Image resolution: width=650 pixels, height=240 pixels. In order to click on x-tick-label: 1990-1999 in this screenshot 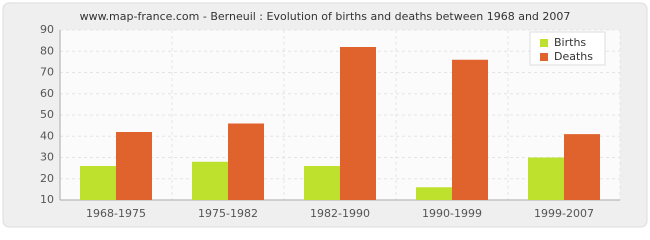, I will do `click(452, 213)`.